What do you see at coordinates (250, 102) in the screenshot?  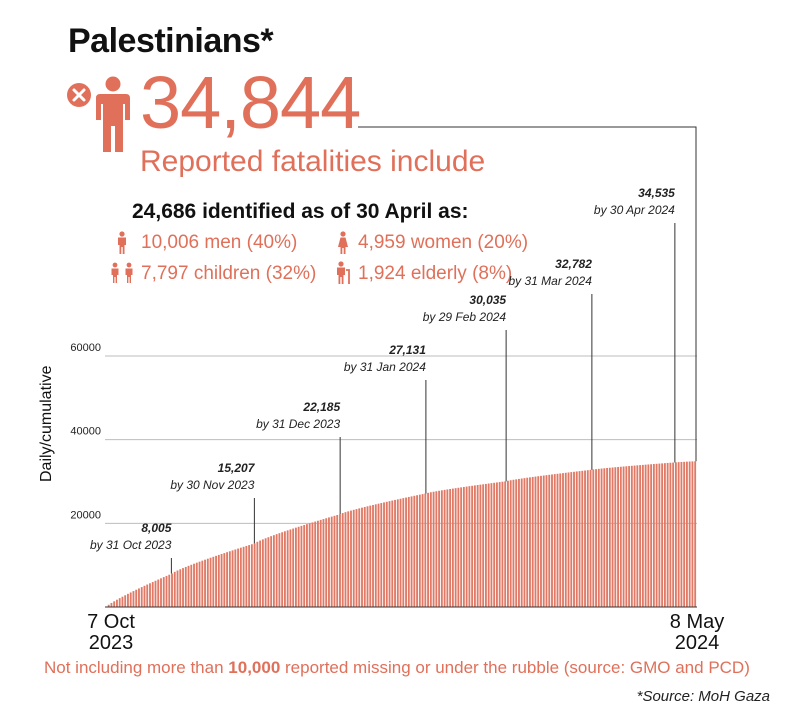 I see `total-fatalities: 34,844` at bounding box center [250, 102].